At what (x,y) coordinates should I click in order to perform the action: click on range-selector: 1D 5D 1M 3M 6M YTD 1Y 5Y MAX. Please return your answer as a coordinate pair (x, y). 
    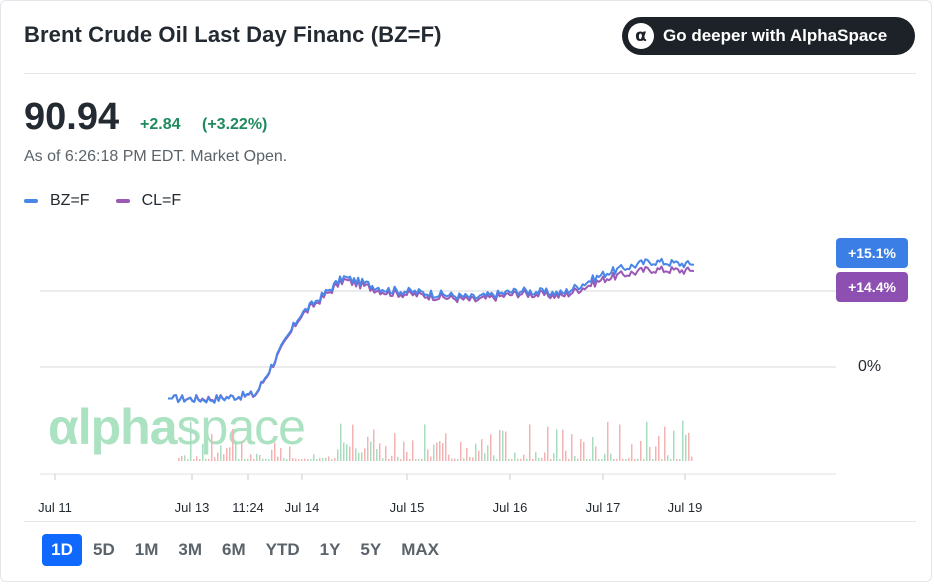
    Looking at the image, I should click on (246, 550).